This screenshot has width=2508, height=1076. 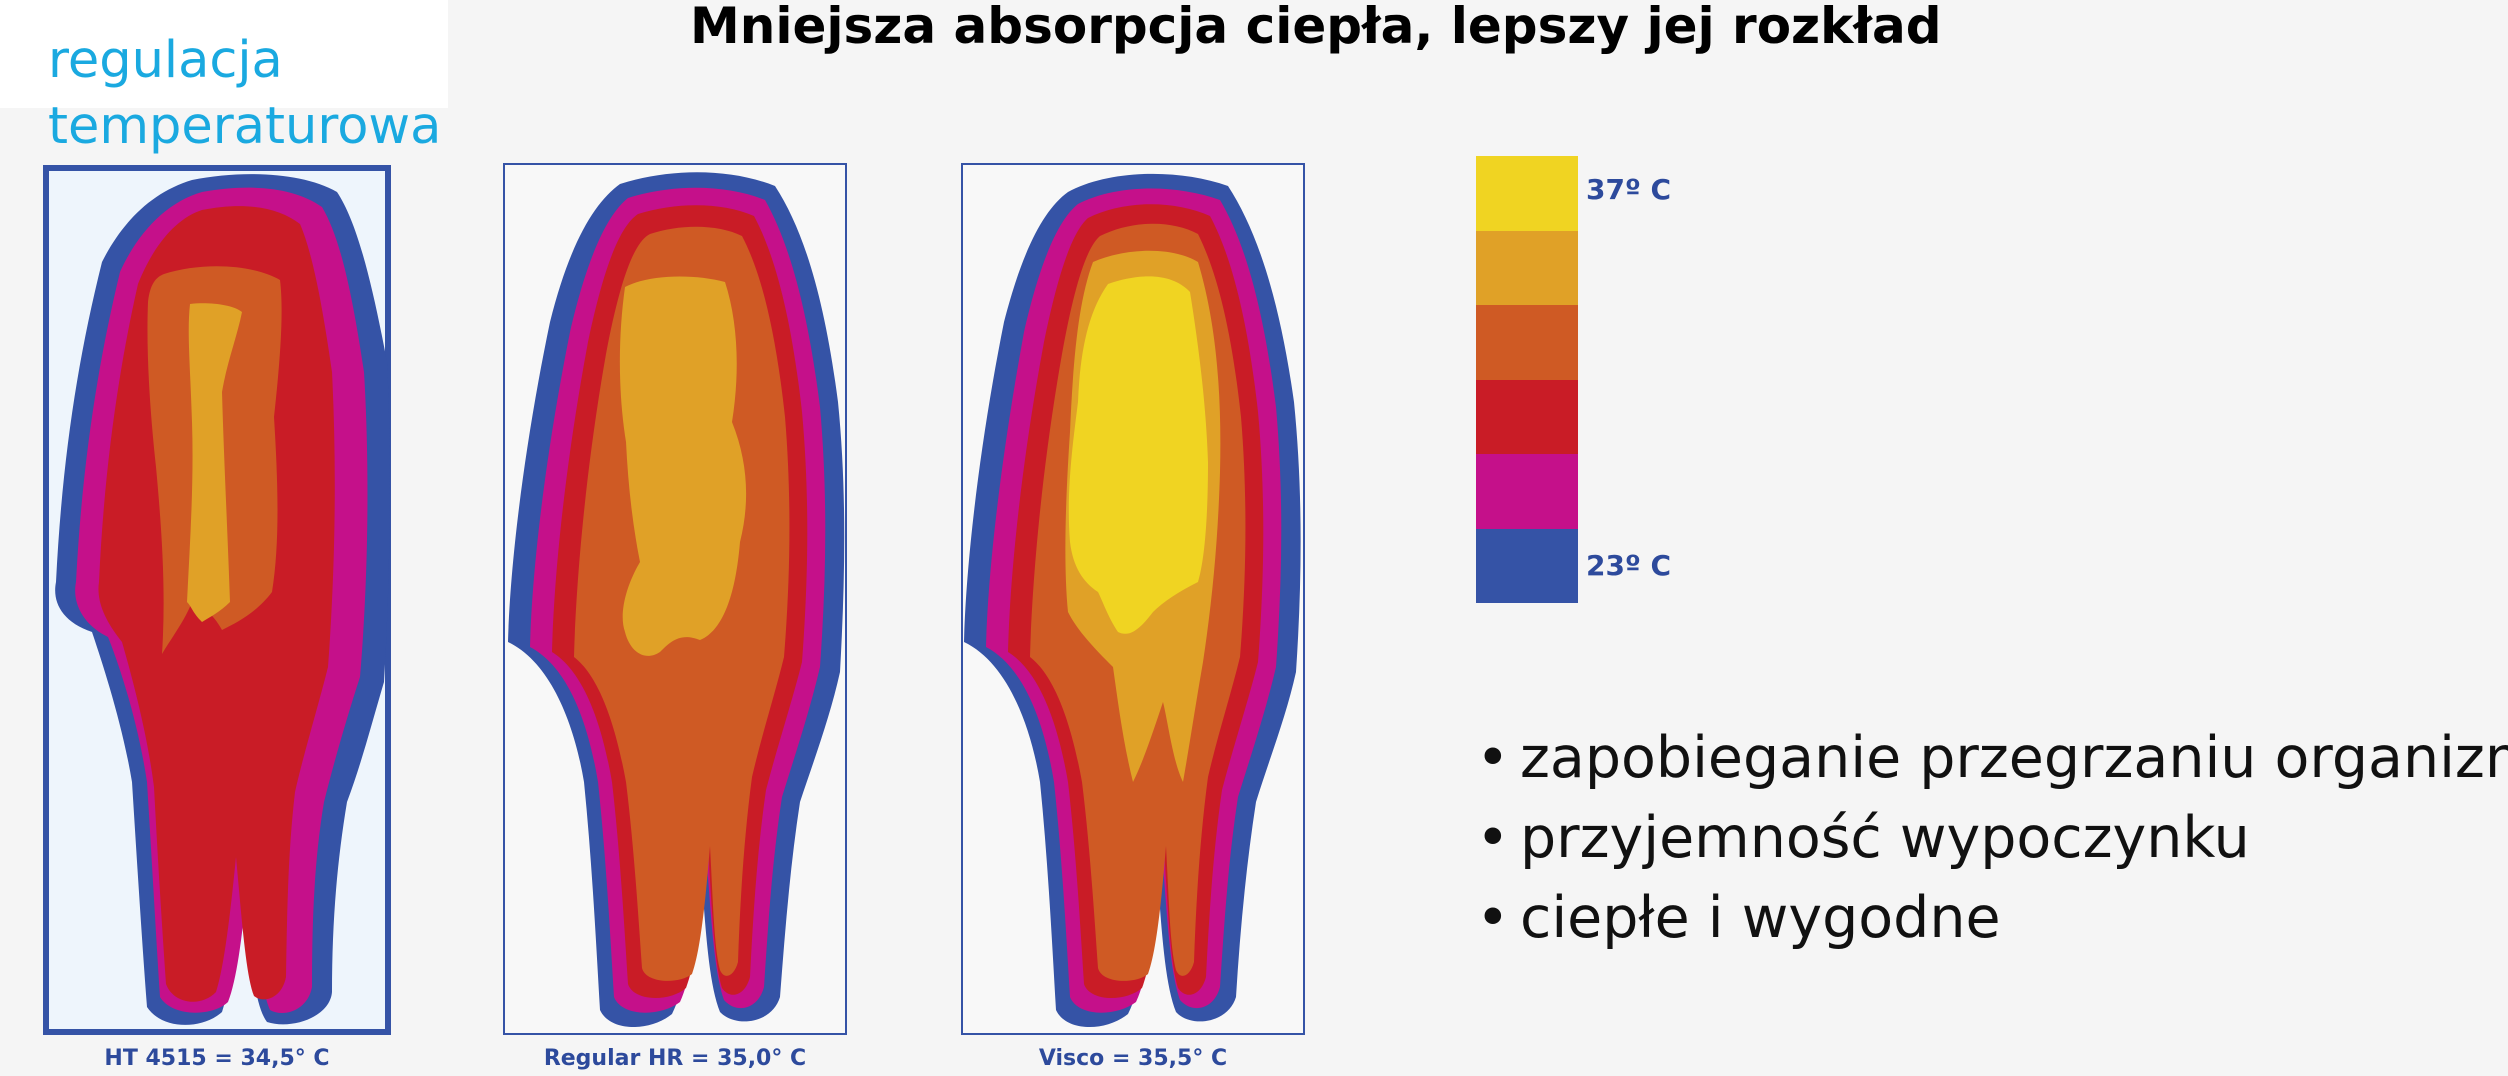 What do you see at coordinates (1629, 565) in the screenshot?
I see `legend-min-label: 23º C` at bounding box center [1629, 565].